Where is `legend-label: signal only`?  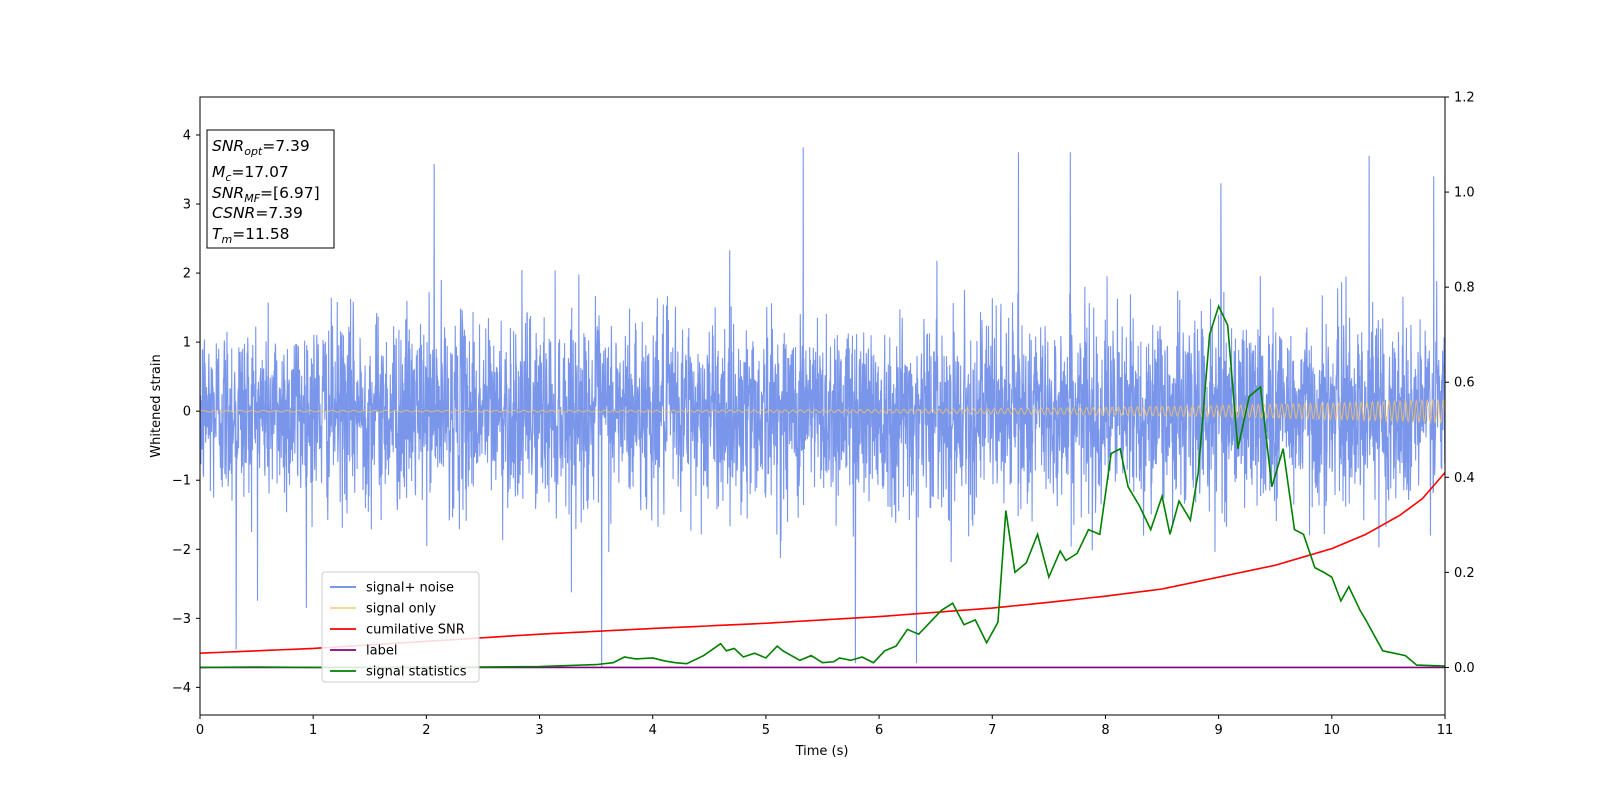 legend-label: signal only is located at coordinates (401, 609).